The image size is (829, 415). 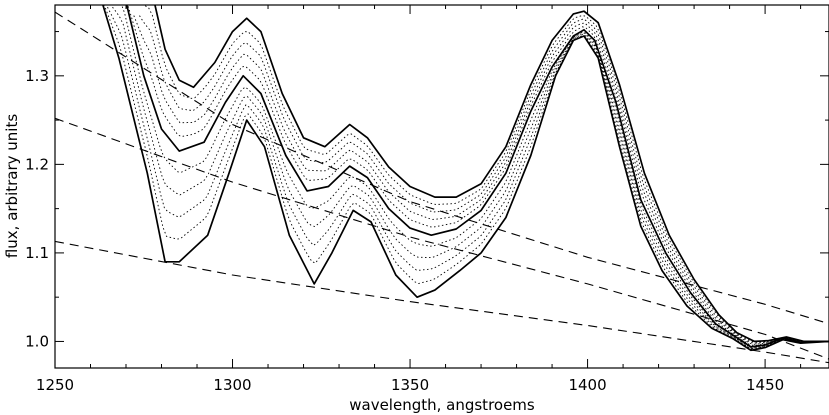 What do you see at coordinates (37, 253) in the screenshot?
I see `y-tick-label: 1.1` at bounding box center [37, 253].